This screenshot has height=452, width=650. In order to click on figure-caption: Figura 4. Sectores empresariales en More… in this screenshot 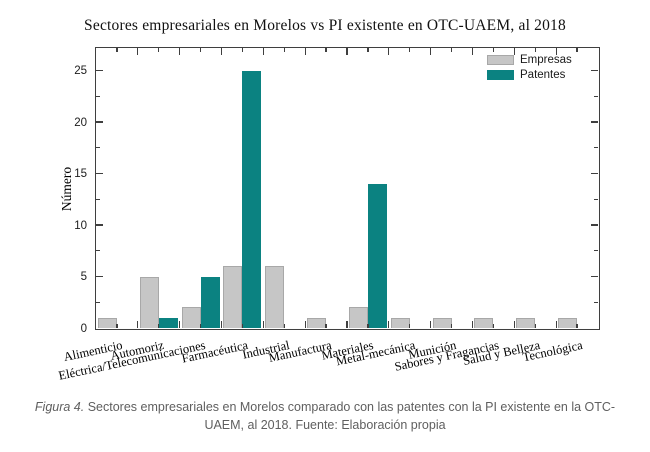, I will do `click(325, 416)`.